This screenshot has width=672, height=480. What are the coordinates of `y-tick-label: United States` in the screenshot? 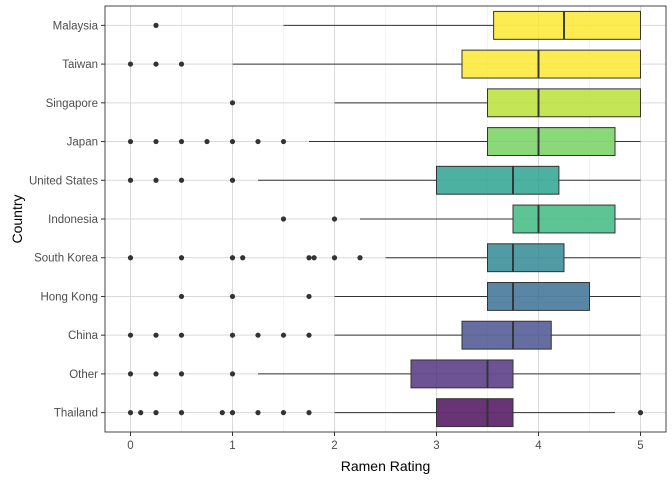 It's located at (63, 181).